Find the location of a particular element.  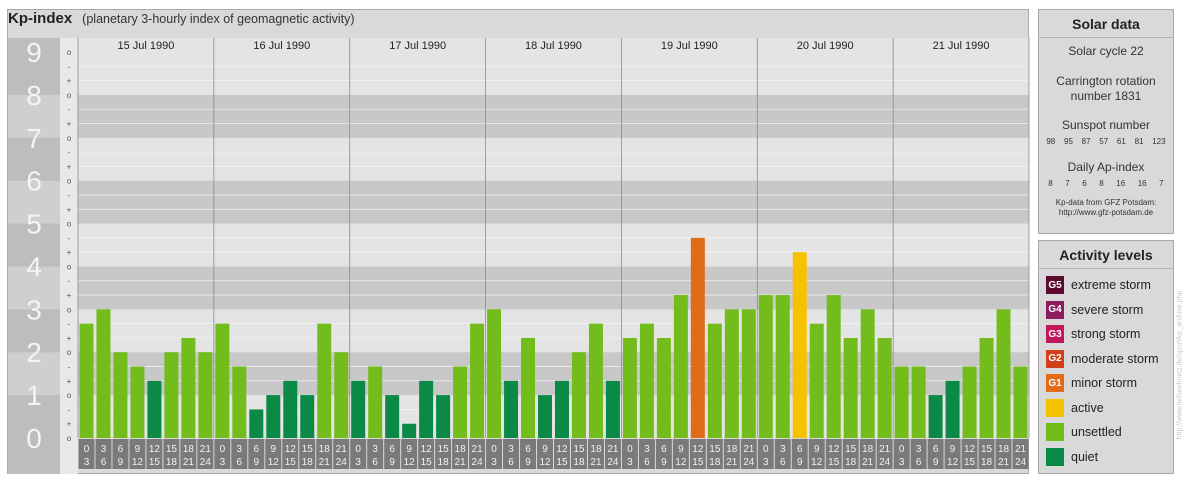

ap-number: 8 is located at coordinates (1101, 183).